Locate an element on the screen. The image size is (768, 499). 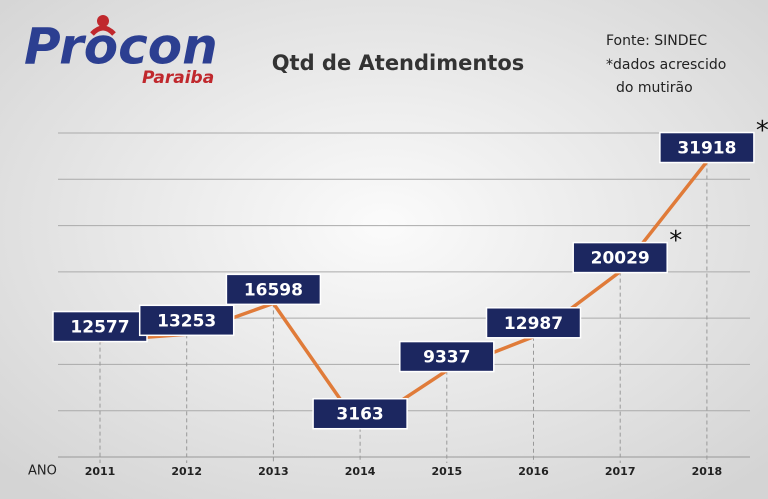
x-tick-label: 2014 is located at coordinates (360, 471).